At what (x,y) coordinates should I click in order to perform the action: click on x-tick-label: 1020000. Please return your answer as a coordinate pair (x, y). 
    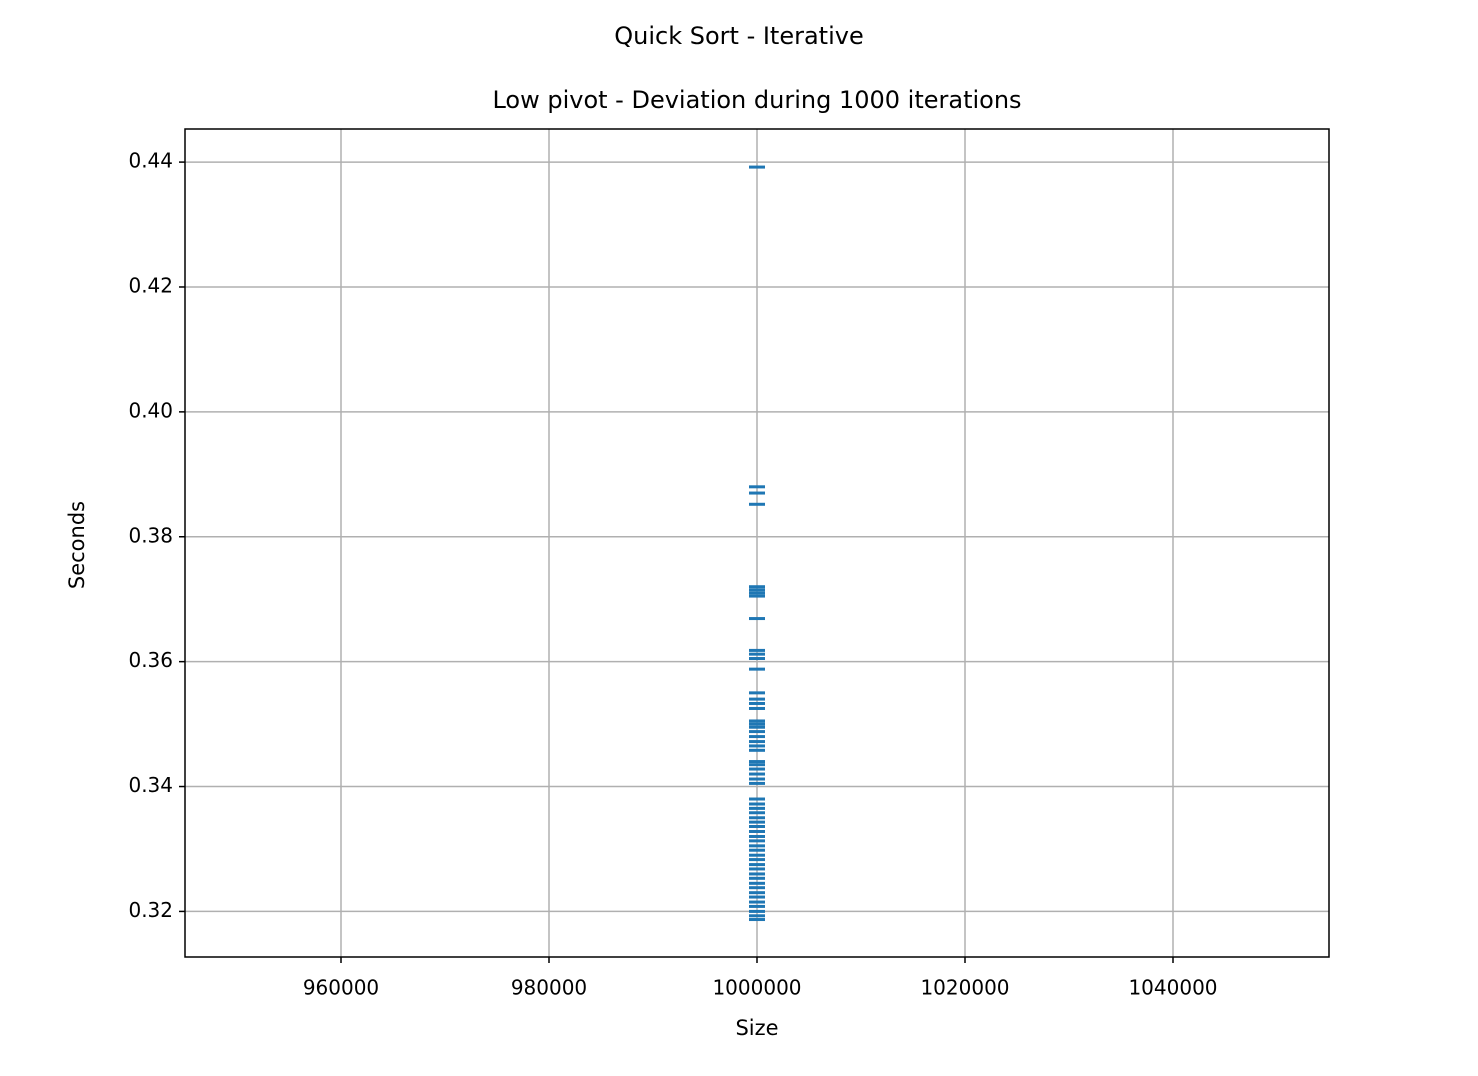
    Looking at the image, I should click on (964, 988).